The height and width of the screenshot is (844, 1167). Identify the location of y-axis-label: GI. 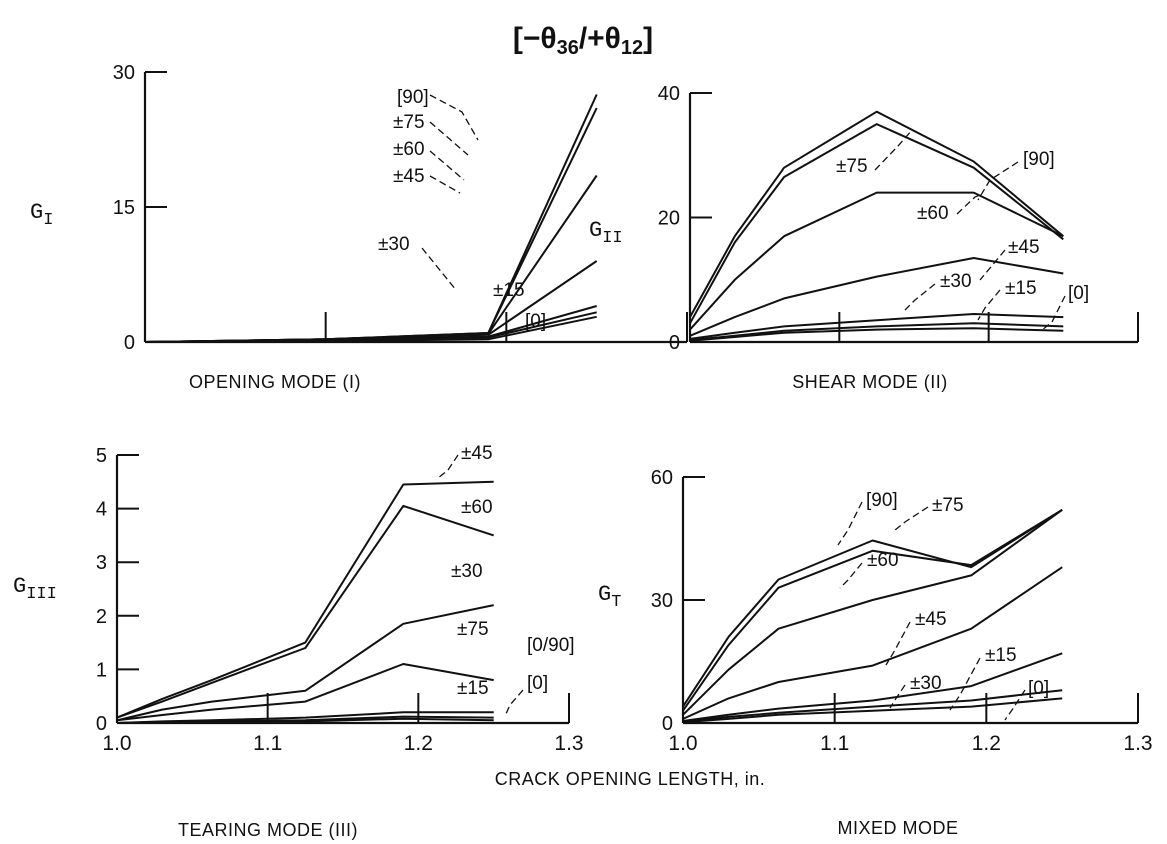
(41, 215).